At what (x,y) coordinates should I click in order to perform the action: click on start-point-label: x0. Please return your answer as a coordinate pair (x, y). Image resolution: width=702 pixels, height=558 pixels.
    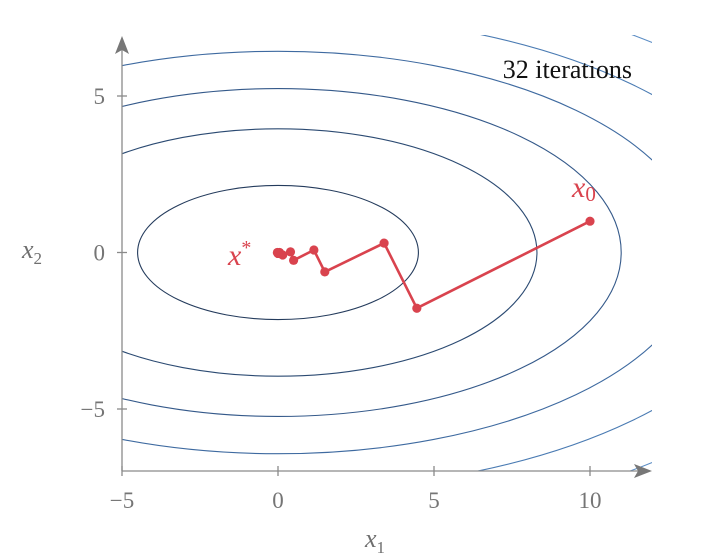
    Looking at the image, I should click on (583, 188).